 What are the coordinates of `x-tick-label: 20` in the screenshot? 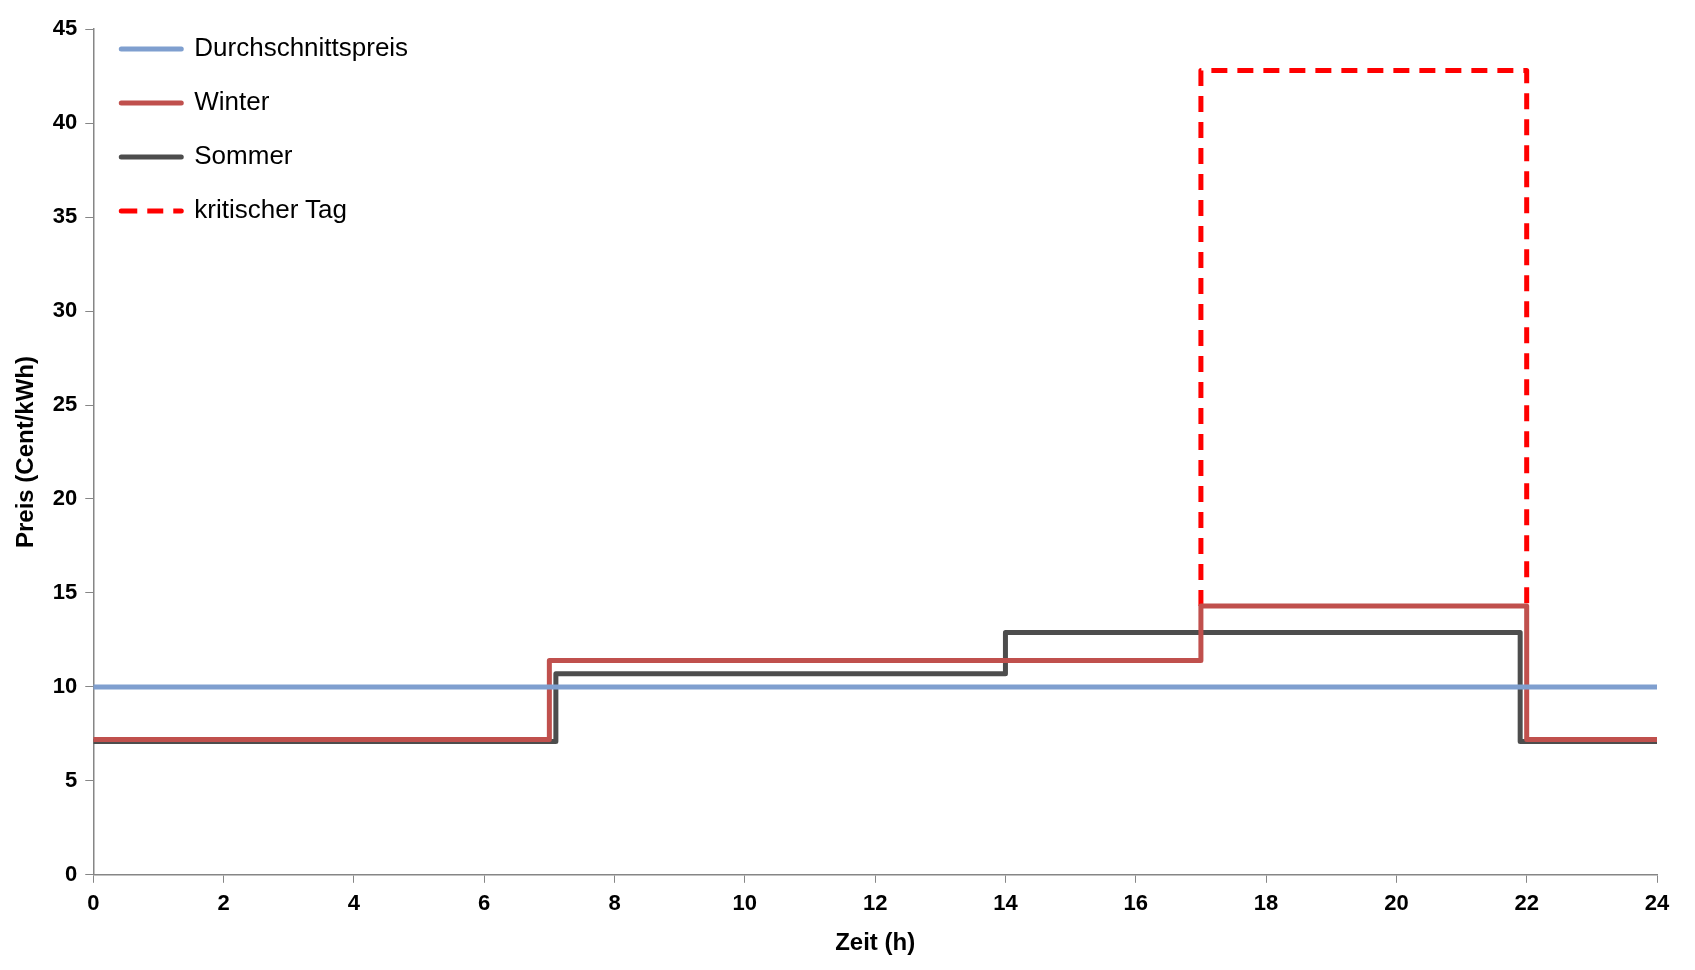 It's located at (1396, 903).